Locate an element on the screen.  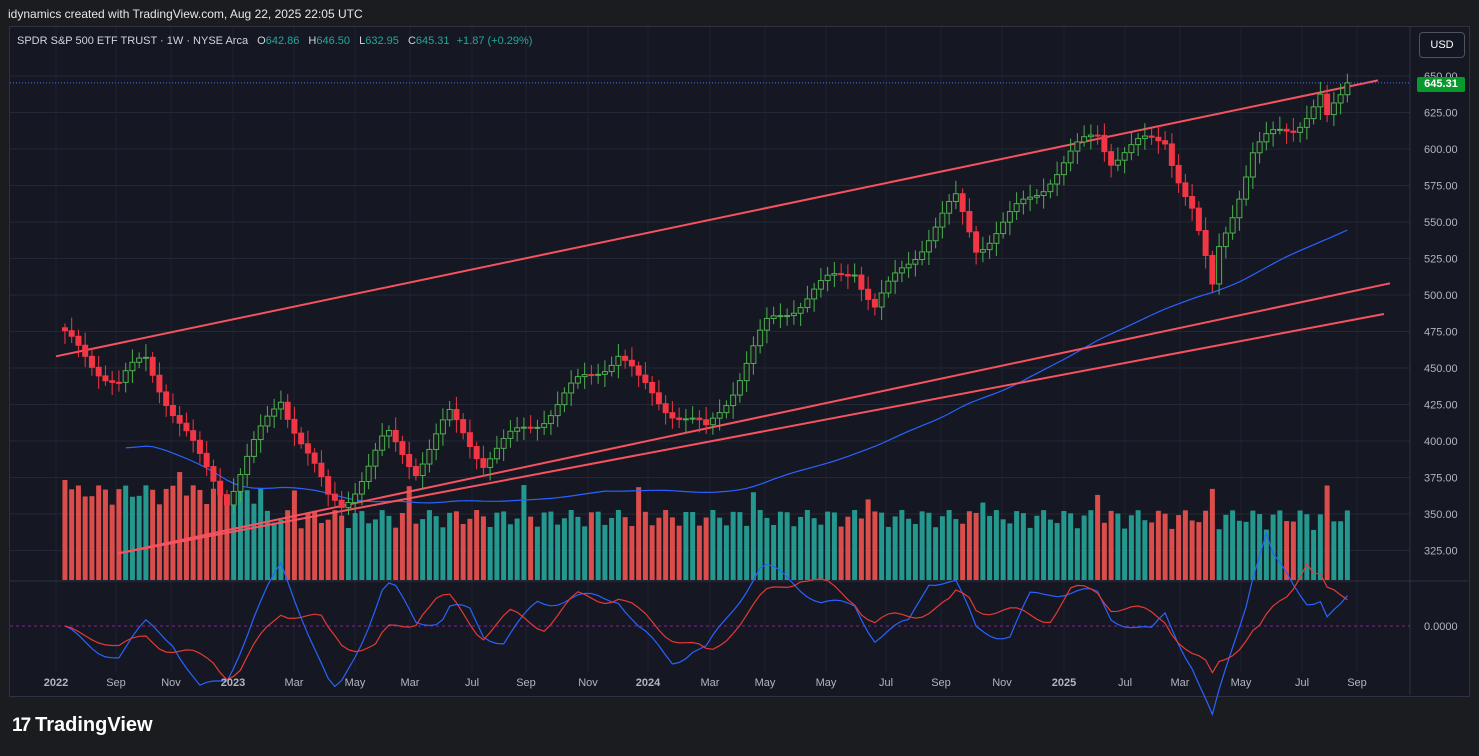
y-axis-tick: 325.00 is located at coordinates (1441, 552).